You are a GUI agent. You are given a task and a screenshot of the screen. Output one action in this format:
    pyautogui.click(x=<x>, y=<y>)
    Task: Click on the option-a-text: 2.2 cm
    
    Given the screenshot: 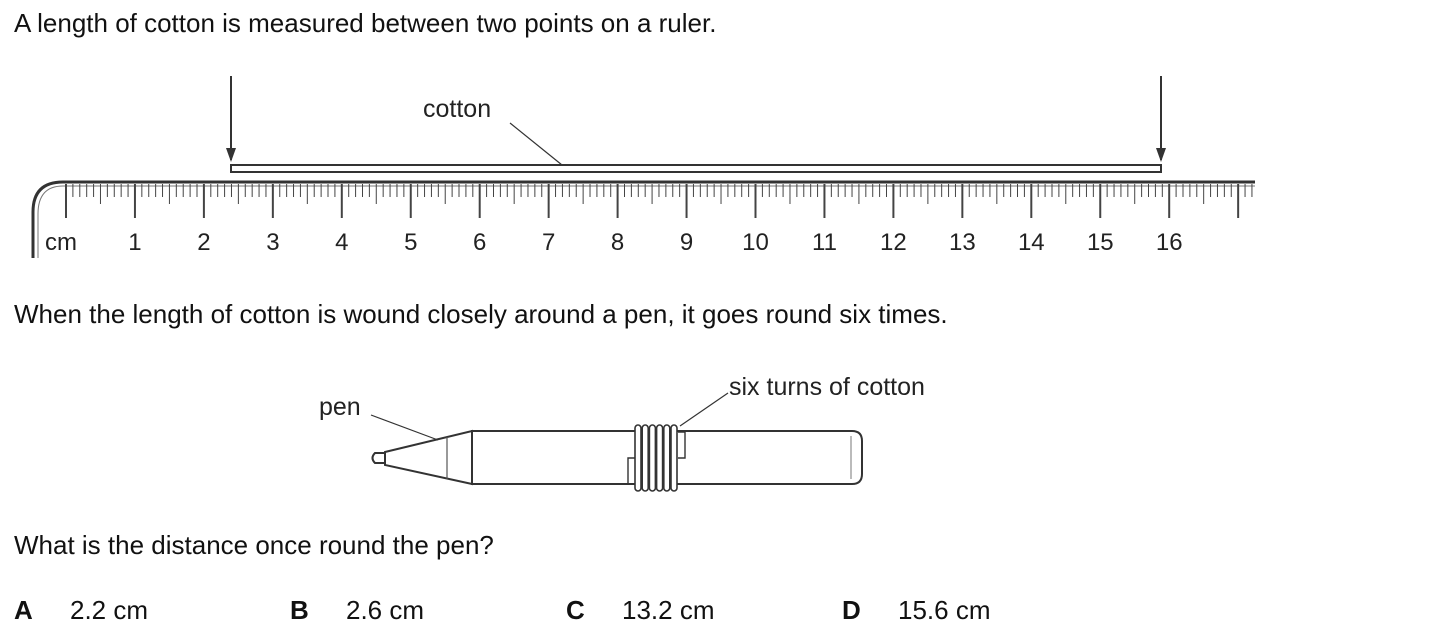 What is the action you would take?
    pyautogui.click(x=109, y=610)
    